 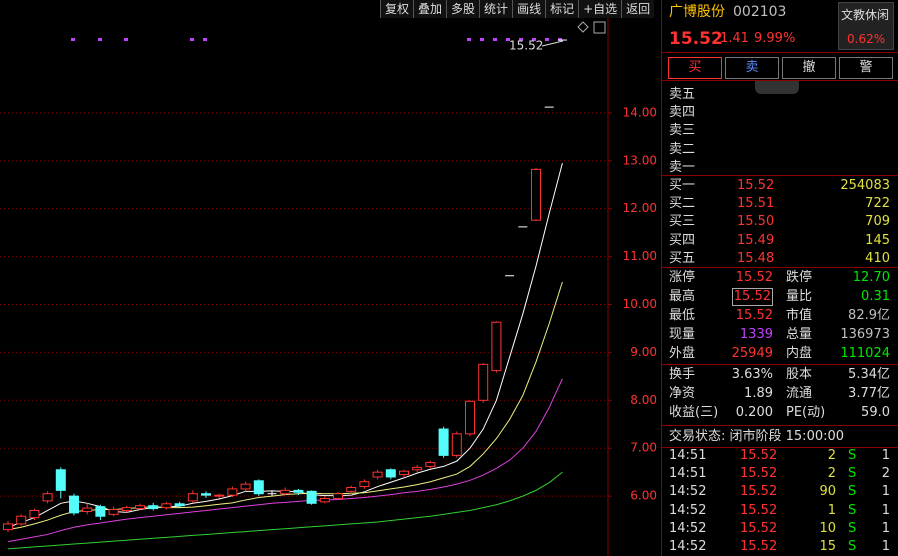 What do you see at coordinates (640, 304) in the screenshot?
I see `y-tick-label: 10.00` at bounding box center [640, 304].